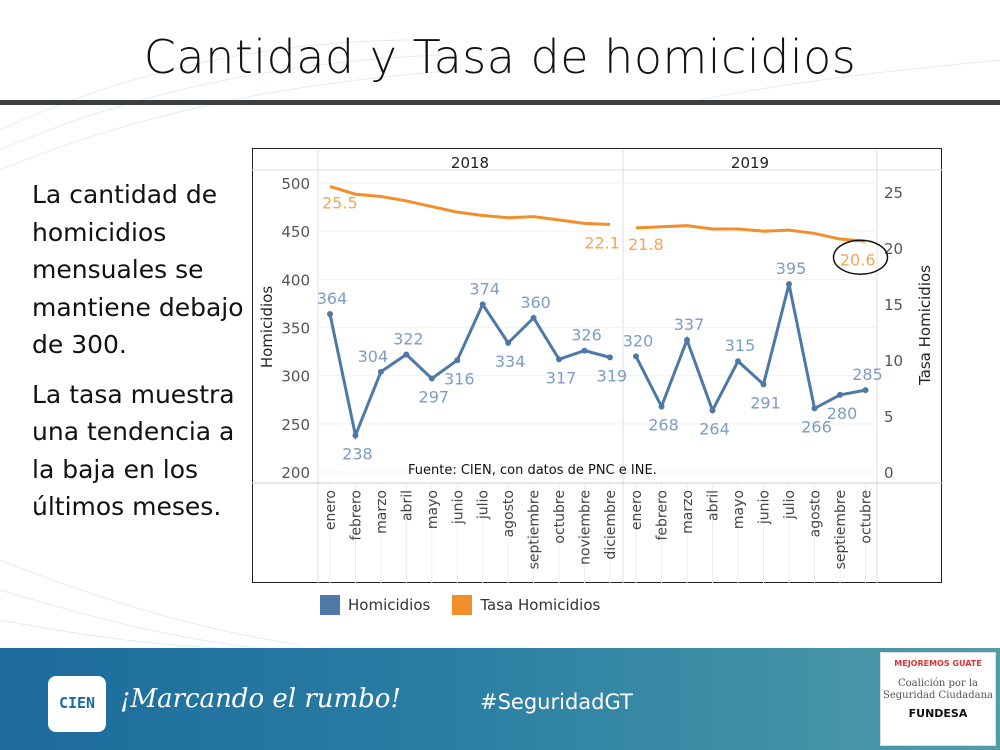 This screenshot has height=750, width=1000. Describe the element at coordinates (889, 473) in the screenshot. I see `y2-tick-label: 0` at that location.